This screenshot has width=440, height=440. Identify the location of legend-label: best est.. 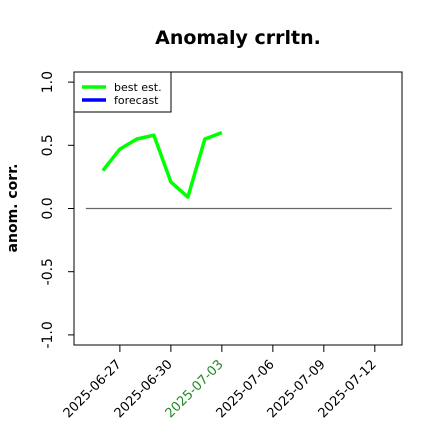
(138, 87).